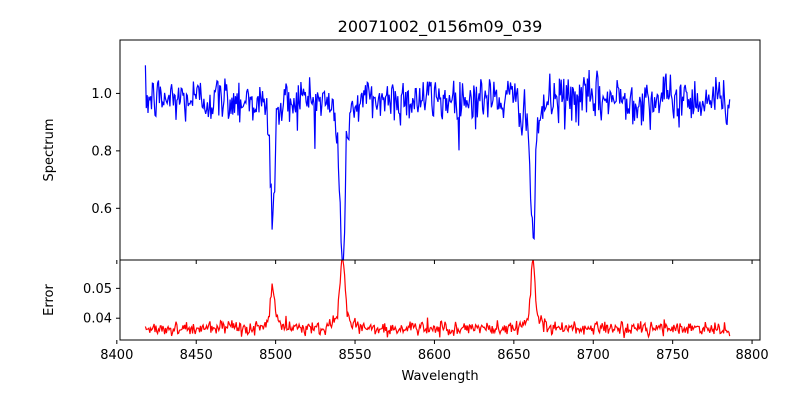 Image resolution: width=800 pixels, height=400 pixels. What do you see at coordinates (672, 355) in the screenshot?
I see `error-x-tick-label: 8750` at bounding box center [672, 355].